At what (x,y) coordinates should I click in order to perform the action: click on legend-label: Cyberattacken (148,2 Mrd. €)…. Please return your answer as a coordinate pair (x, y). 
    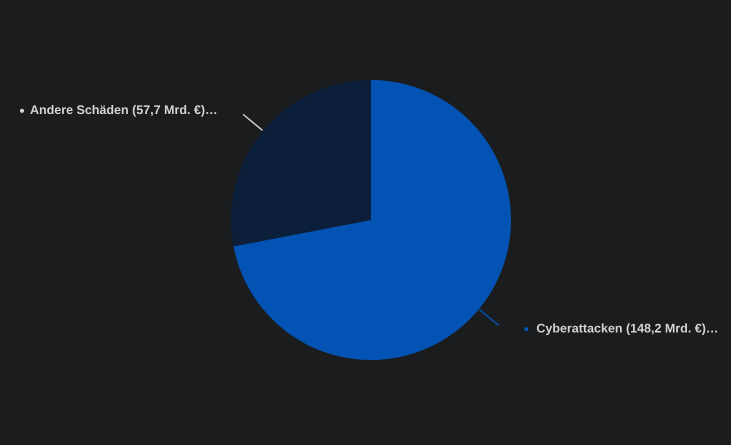
    Looking at the image, I should click on (626, 329).